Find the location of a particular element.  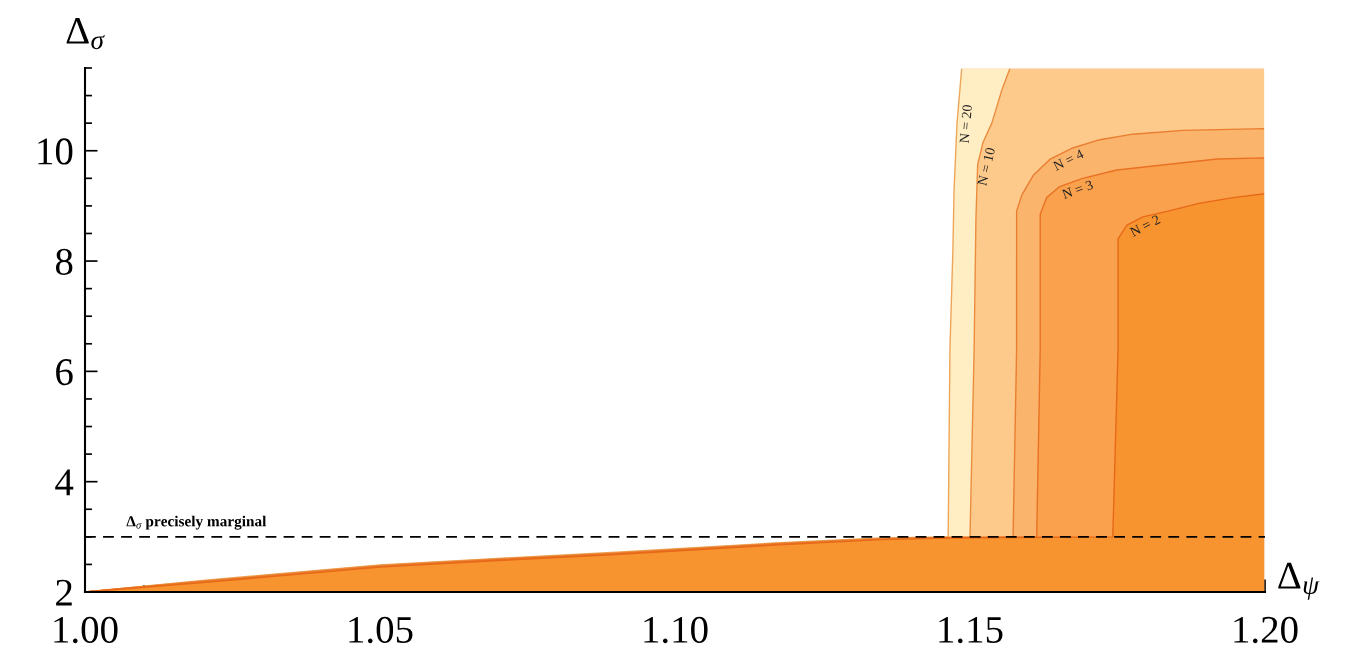

series-label: N = 4 is located at coordinates (1068, 159).